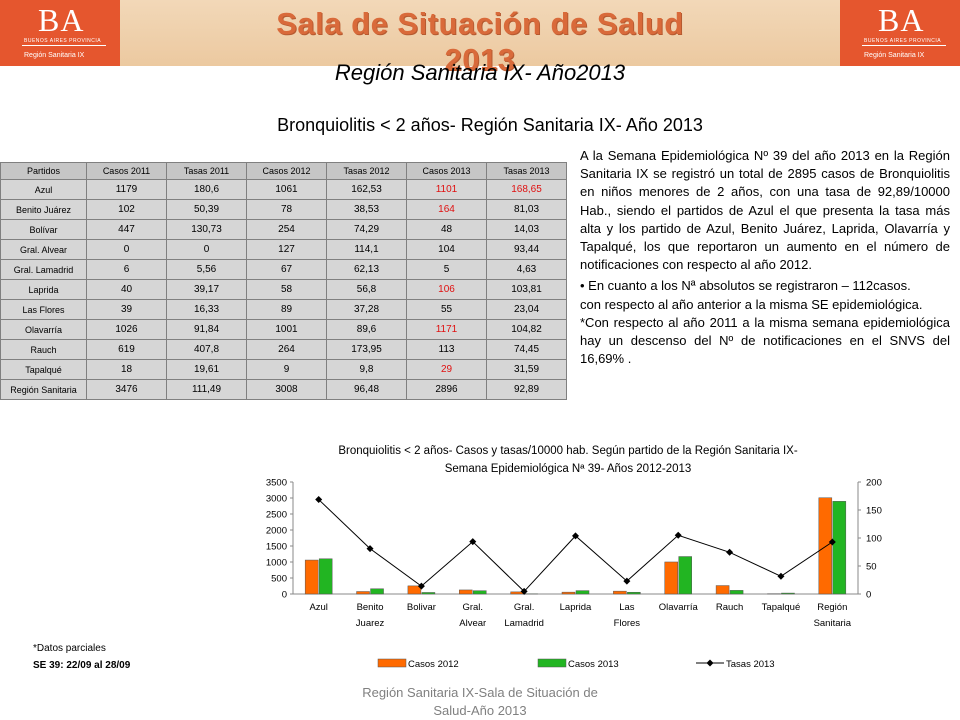 This screenshot has width=960, height=720. Describe the element at coordinates (126, 329) in the screenshot. I see `value-cell: 1026` at that location.